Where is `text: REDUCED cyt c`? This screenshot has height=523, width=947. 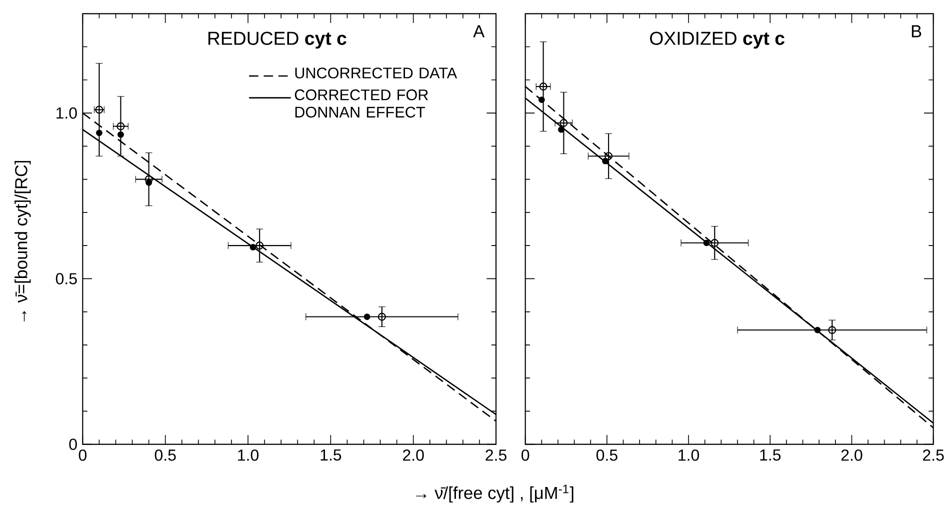 text: REDUCED cyt c is located at coordinates (277, 40).